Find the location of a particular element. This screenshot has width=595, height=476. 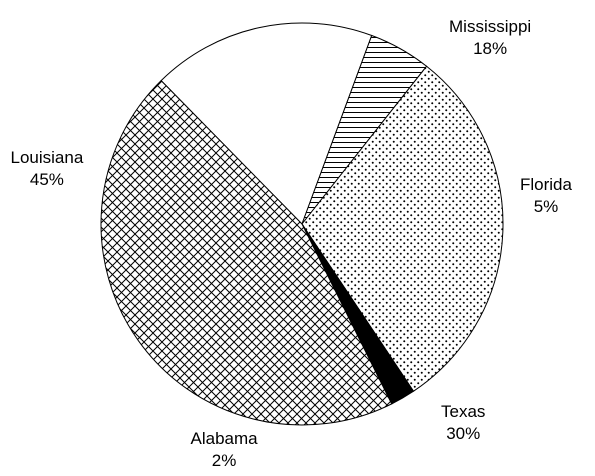

slice-percent-louisiana: 45% is located at coordinates (46, 179).